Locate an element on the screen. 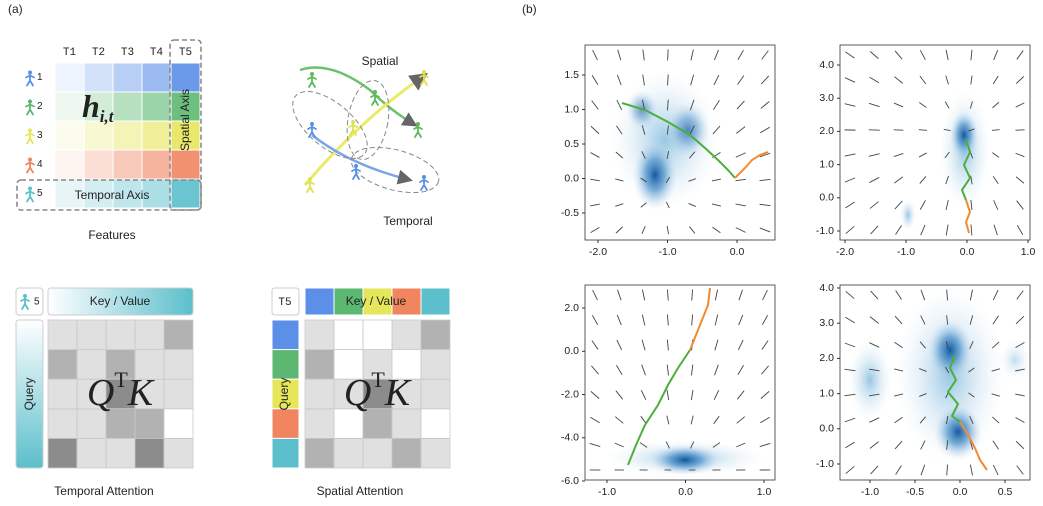 The height and width of the screenshot is (506, 1043). column-label: T2 is located at coordinates (98, 53).